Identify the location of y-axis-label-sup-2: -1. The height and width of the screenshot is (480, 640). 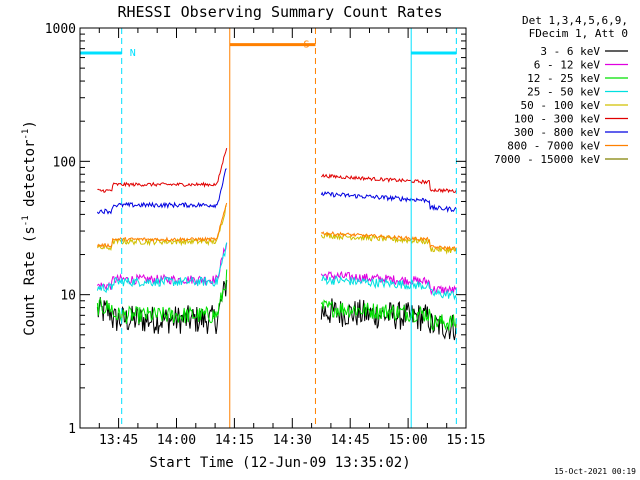
(26, 134).